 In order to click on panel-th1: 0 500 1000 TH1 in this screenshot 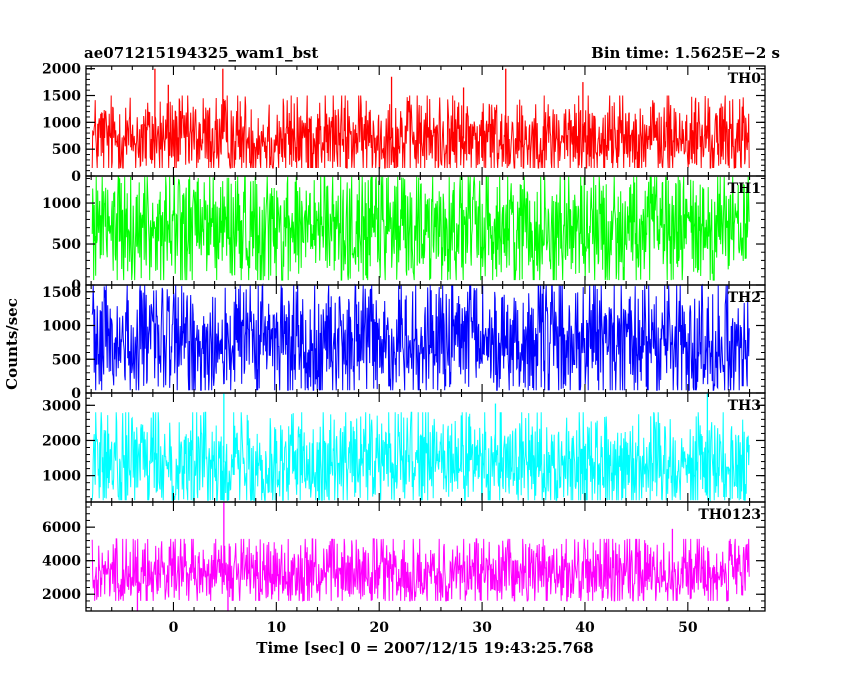, I will do `click(404, 234)`.